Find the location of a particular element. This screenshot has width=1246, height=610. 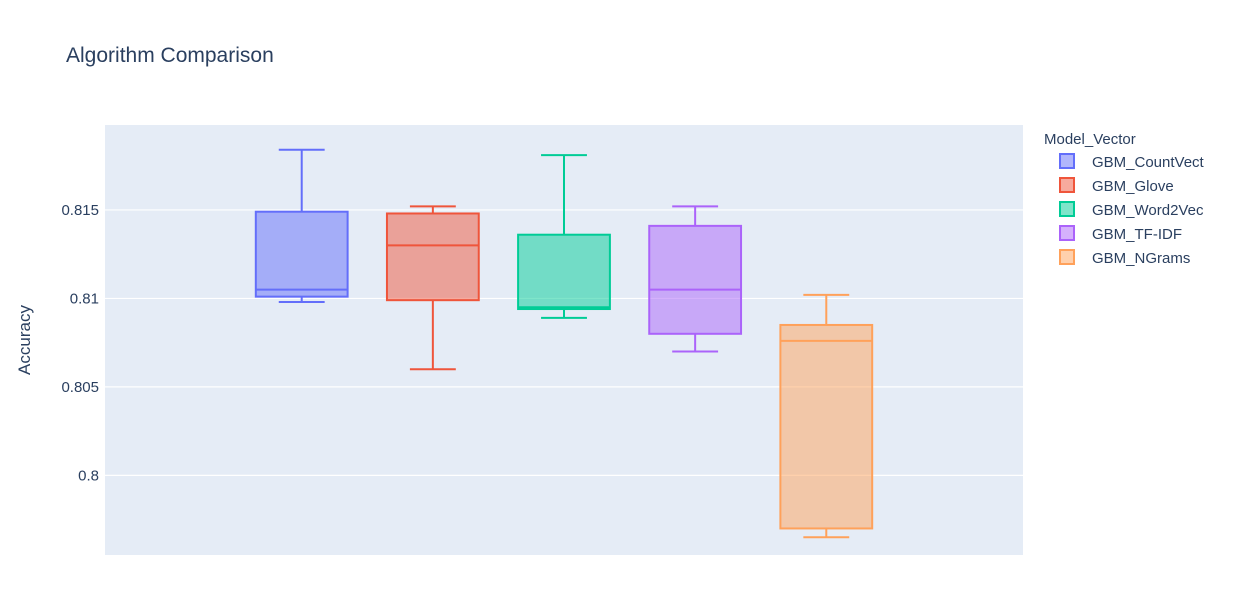

legend-label: GBM_Word2Vec is located at coordinates (1148, 210).